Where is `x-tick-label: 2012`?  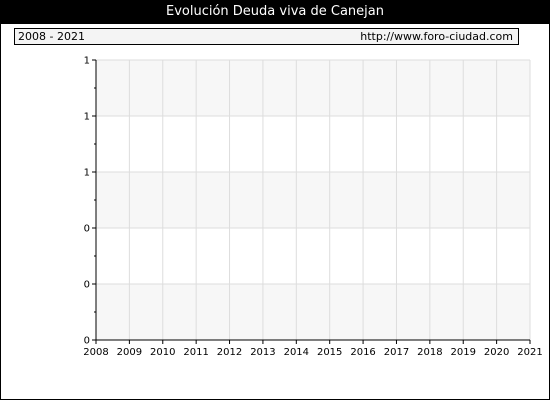
x-tick-label: 2012 is located at coordinates (229, 352).